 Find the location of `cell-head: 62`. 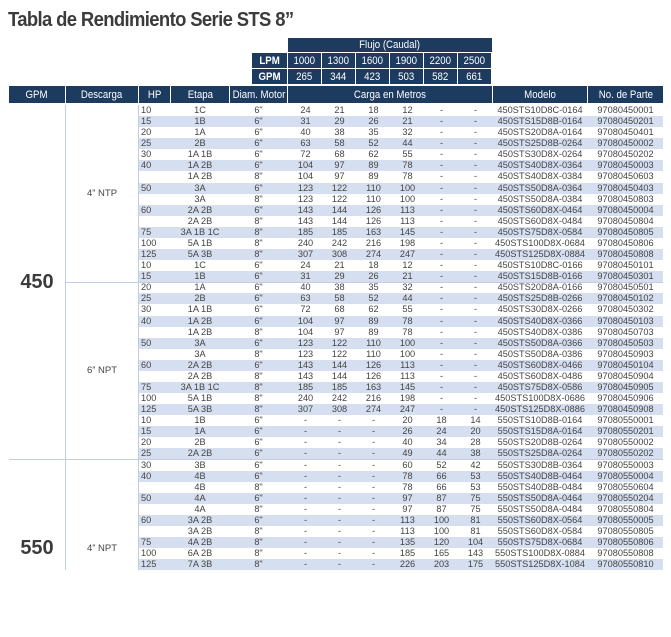

cell-head: 62 is located at coordinates (373, 309).